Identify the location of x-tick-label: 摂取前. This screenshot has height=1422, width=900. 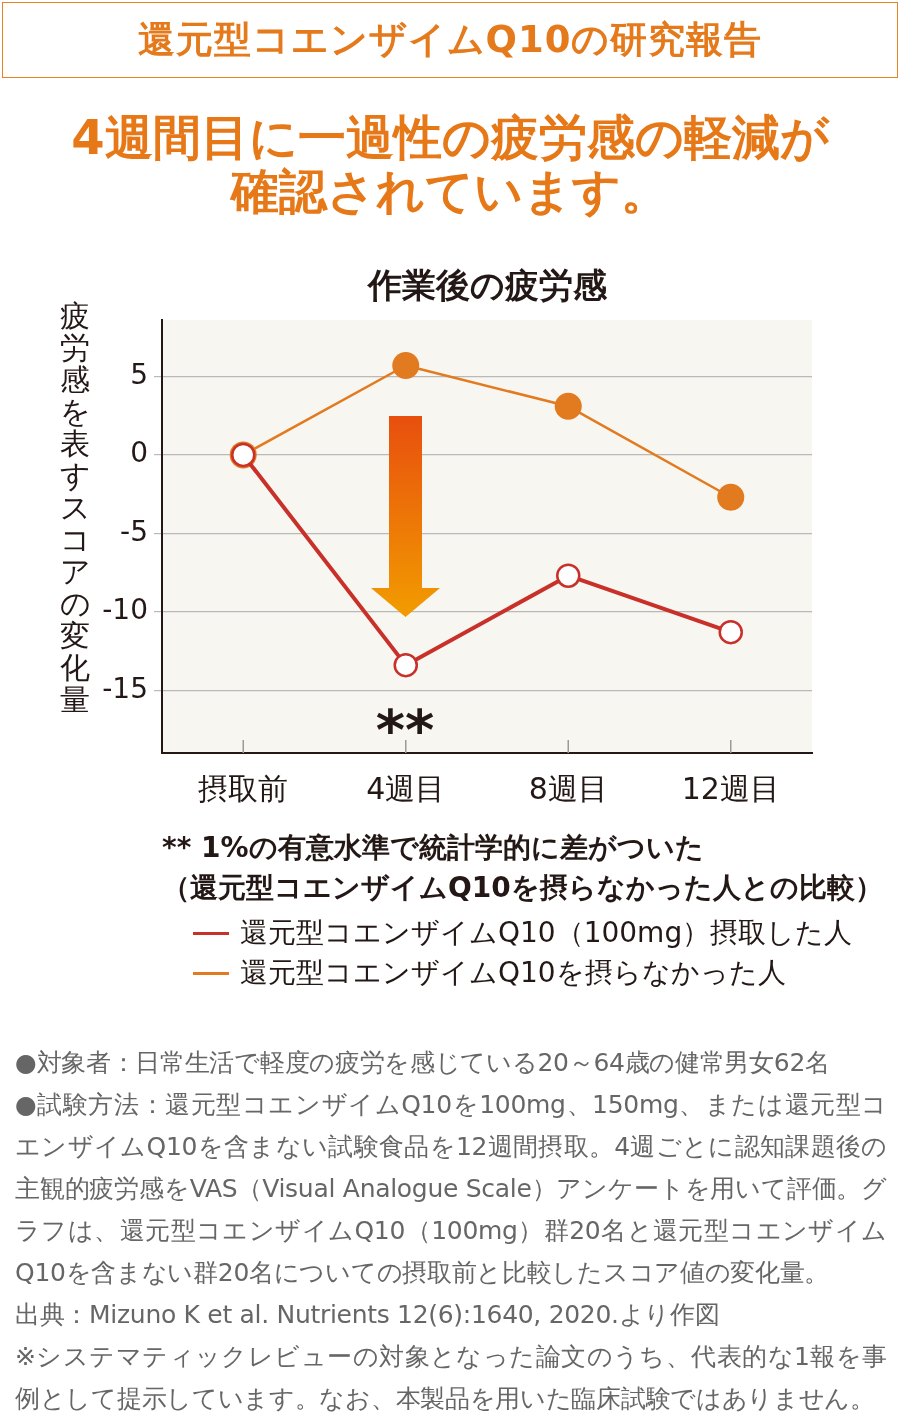
(243, 788).